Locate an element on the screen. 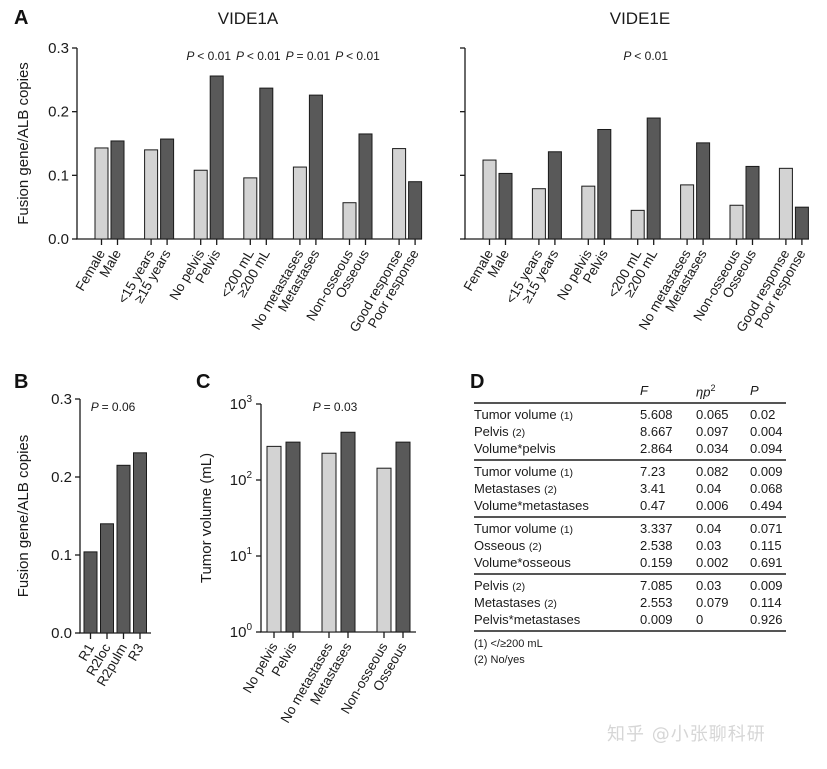 The height and width of the screenshot is (769, 827). cell-f: 2.864 is located at coordinates (656, 448).